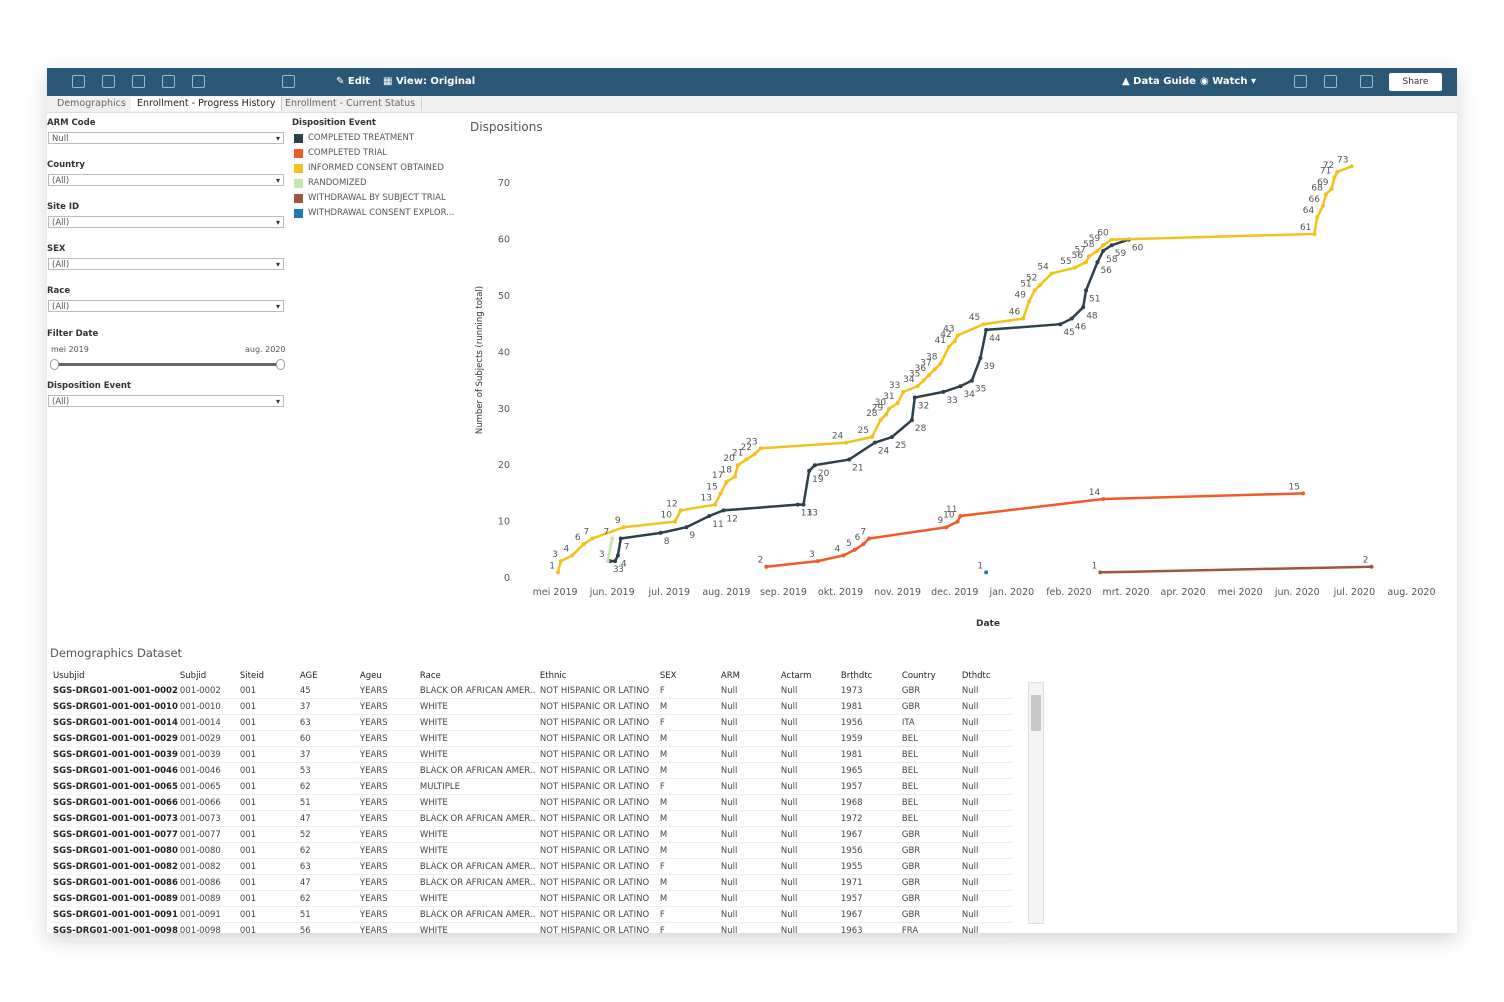 This screenshot has height=1002, width=1504. What do you see at coordinates (610, 550) in the screenshot?
I see `series-line` at bounding box center [610, 550].